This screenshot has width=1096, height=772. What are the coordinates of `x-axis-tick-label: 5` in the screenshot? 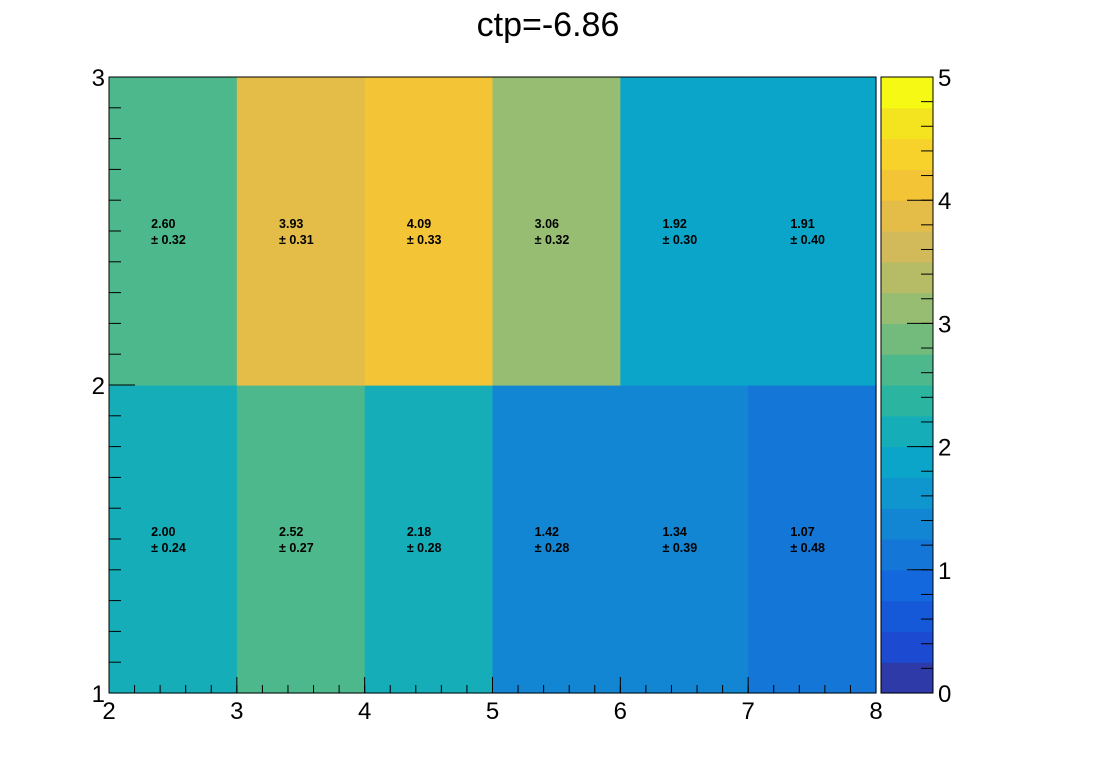 It's located at (492, 711).